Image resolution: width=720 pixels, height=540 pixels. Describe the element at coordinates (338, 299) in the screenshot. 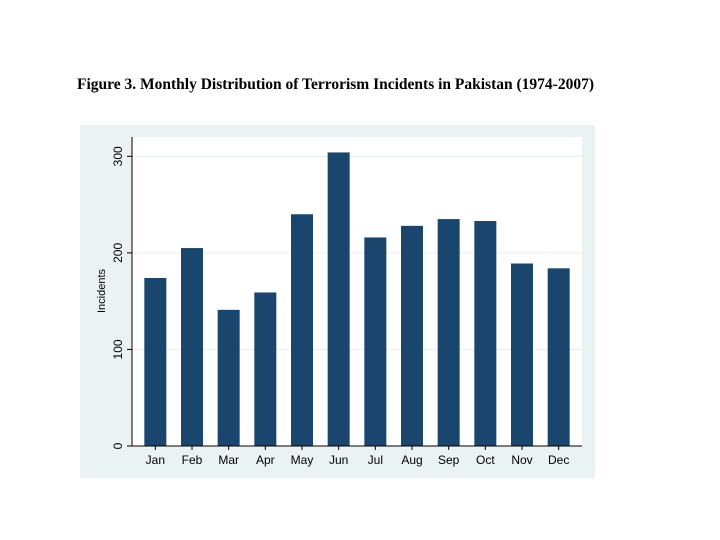

I see `bar-jun` at that location.